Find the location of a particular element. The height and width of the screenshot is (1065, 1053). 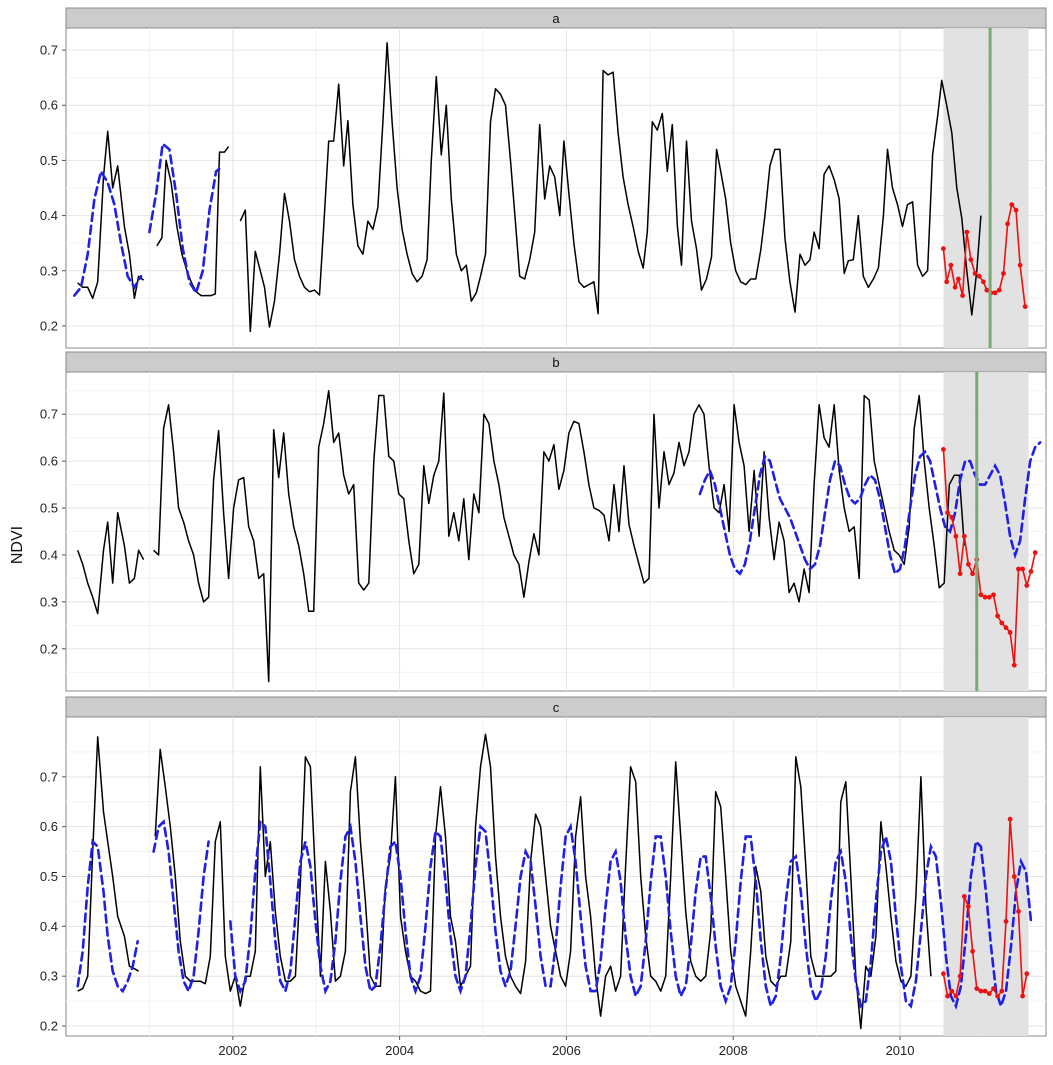

x-tick-label: 2006 is located at coordinates (566, 1050).